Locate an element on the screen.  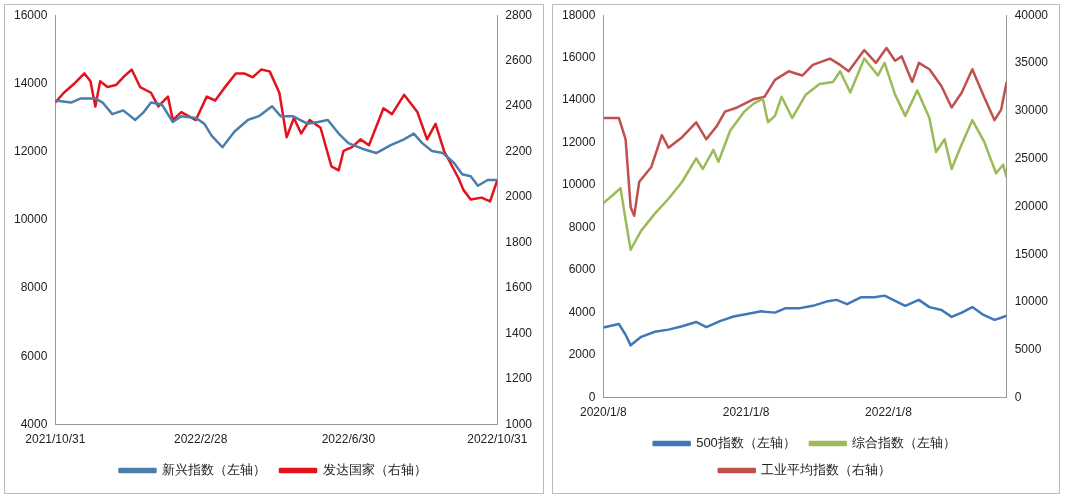
y2-tick-label: 15000 is located at coordinates (1031, 253).